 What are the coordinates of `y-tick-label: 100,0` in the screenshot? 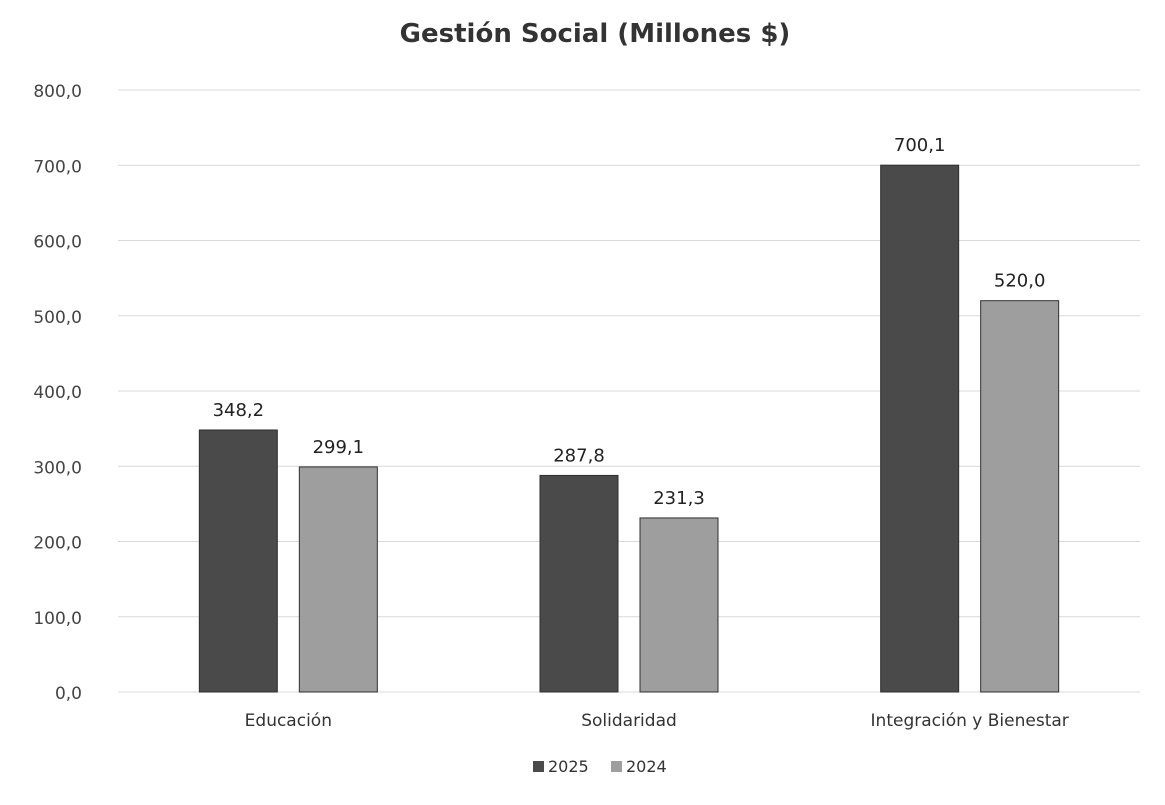 It's located at (57, 619).